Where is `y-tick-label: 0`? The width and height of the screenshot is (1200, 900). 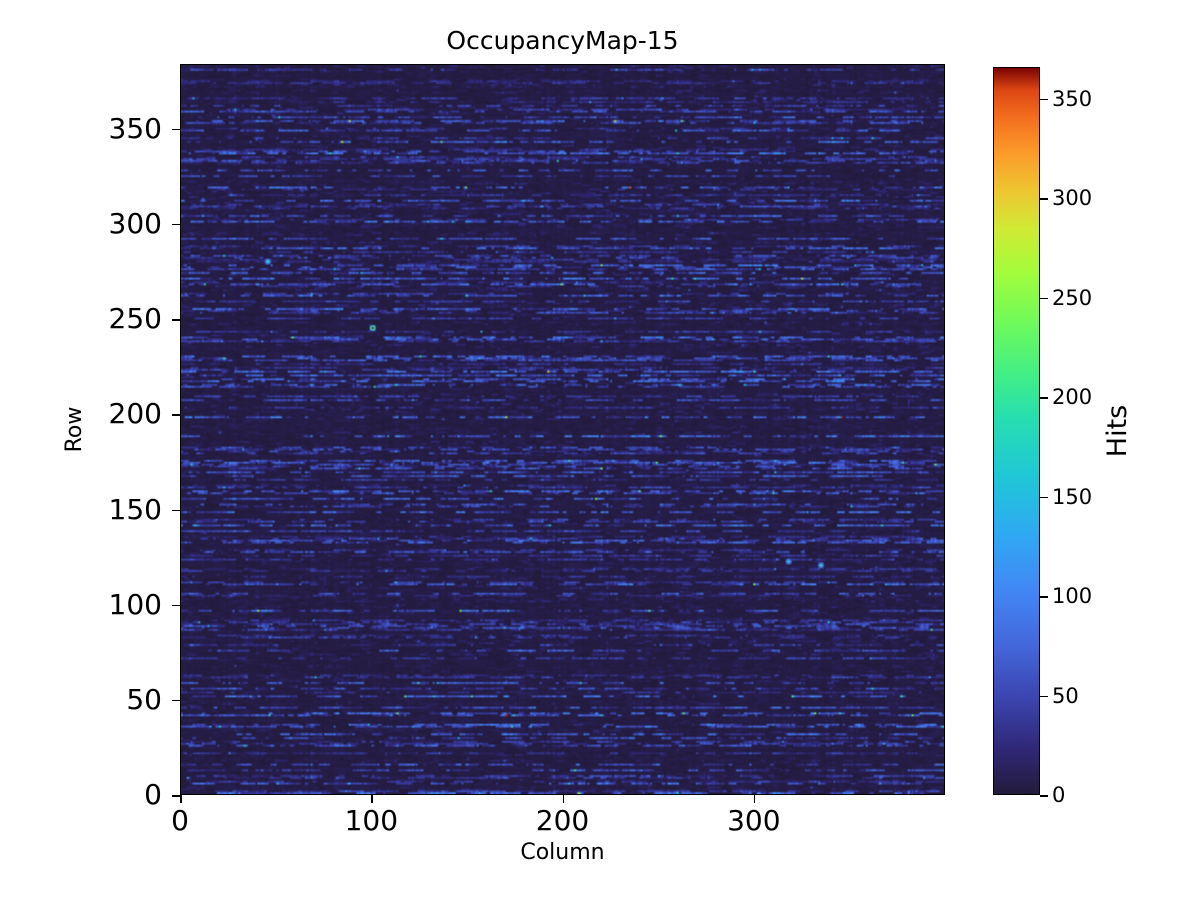 y-tick-label: 0 is located at coordinates (153, 794).